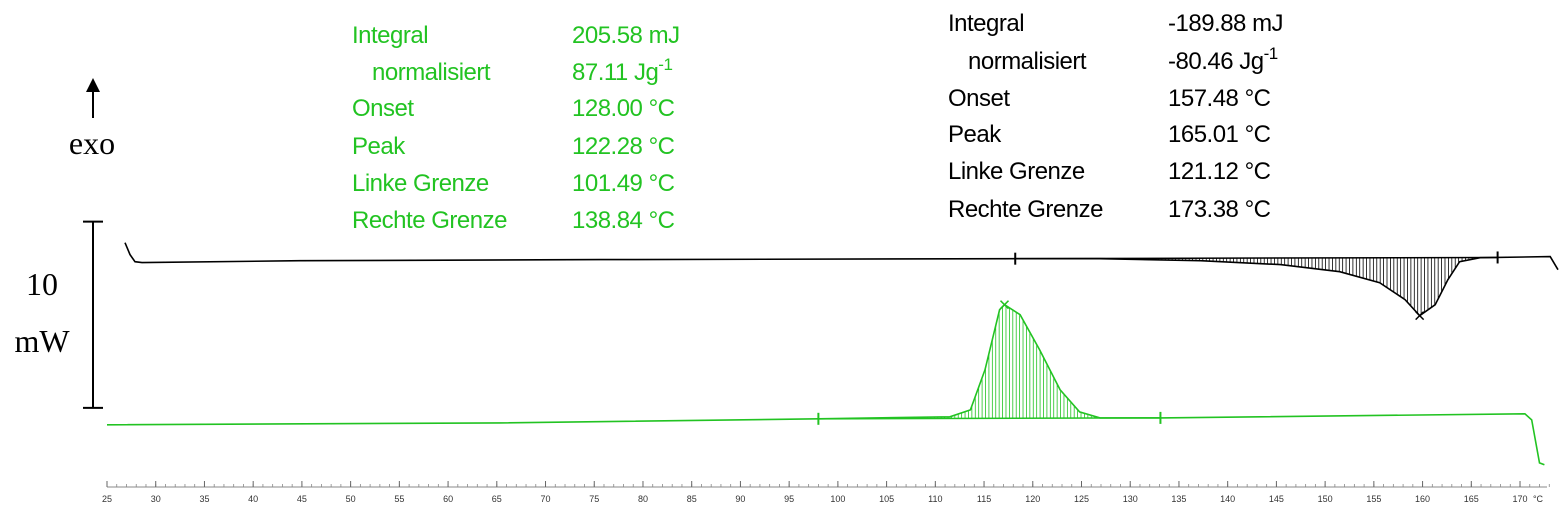 The width and height of the screenshot is (1564, 509). I want to click on annotation-value: 205.58 mJ, so click(626, 35).